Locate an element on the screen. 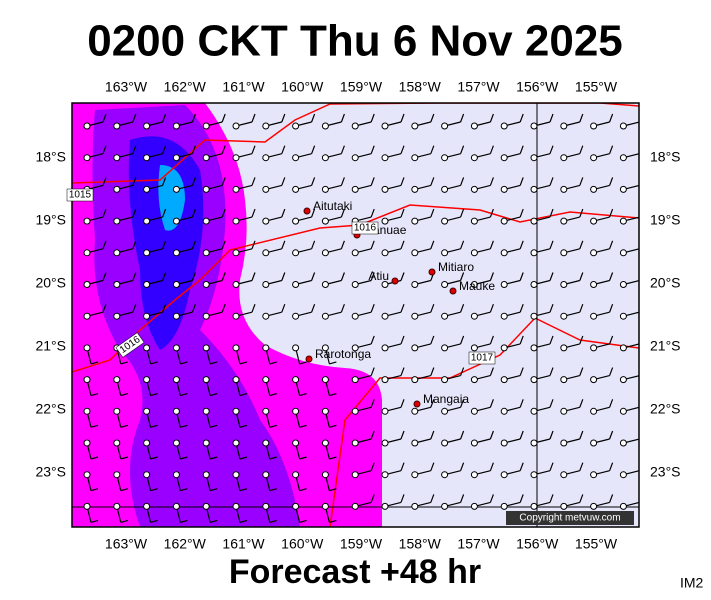  place-label: Rarotonga is located at coordinates (343, 354).